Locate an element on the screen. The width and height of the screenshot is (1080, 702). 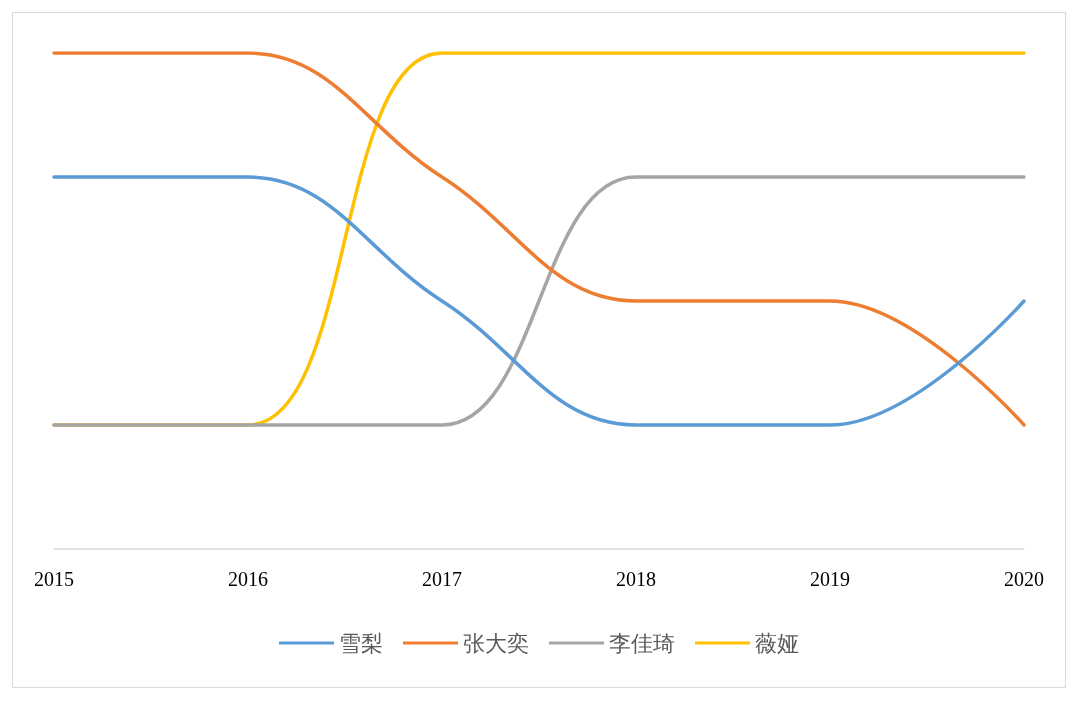
x-tick-label: 2017 is located at coordinates (442, 579).